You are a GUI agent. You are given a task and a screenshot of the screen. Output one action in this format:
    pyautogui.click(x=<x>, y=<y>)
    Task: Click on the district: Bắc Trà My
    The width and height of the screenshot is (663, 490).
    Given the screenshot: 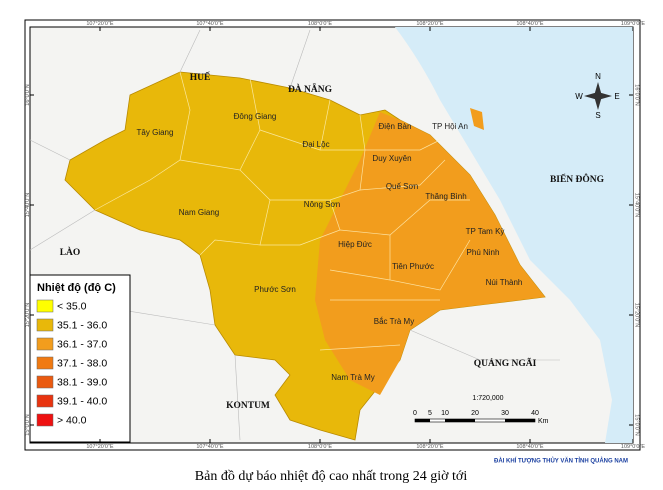 What is the action you would take?
    pyautogui.click(x=394, y=321)
    